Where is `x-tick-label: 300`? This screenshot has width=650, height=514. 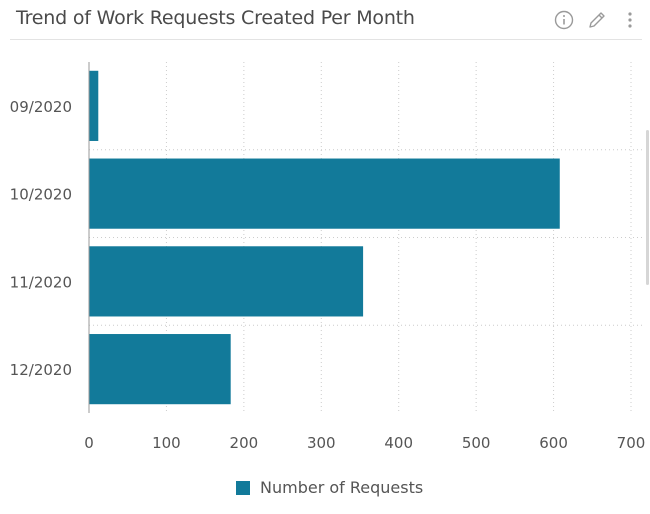
x-tick-label: 300 is located at coordinates (321, 443).